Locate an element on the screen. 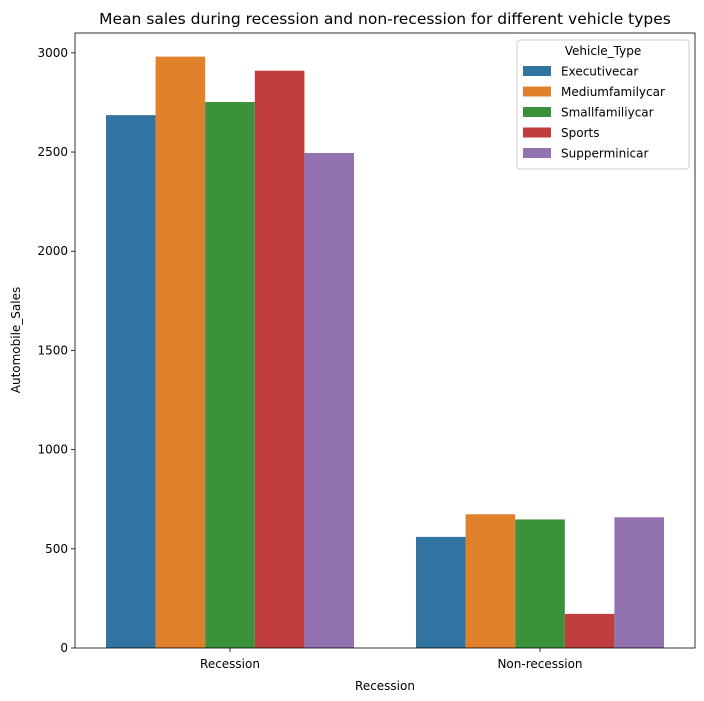 The image size is (704, 701). legend-entry: Mediumfamilycar is located at coordinates (613, 92).